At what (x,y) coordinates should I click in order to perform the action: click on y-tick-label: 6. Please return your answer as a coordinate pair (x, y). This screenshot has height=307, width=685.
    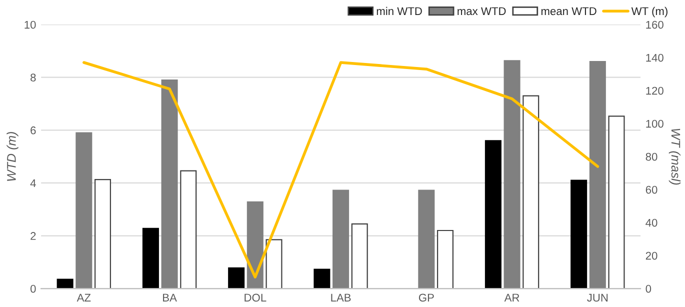
    Looking at the image, I should click on (33, 130).